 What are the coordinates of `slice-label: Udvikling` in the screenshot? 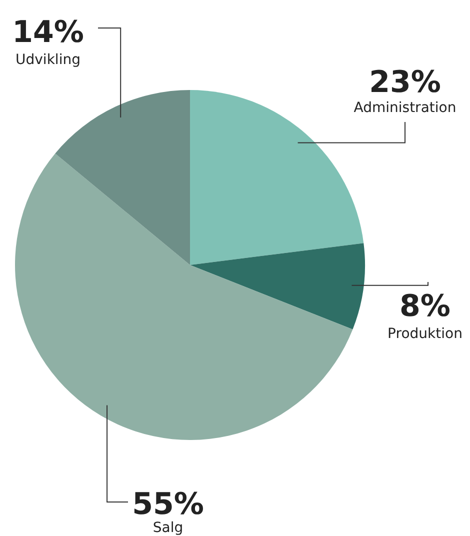 It's located at (48, 60).